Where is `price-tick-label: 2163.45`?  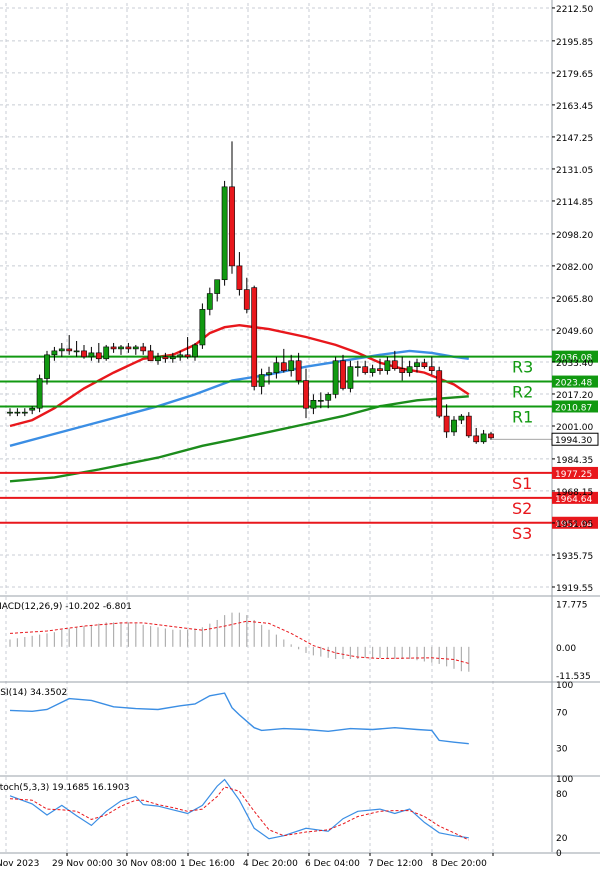
price-tick-label: 2163.45 is located at coordinates (574, 107).